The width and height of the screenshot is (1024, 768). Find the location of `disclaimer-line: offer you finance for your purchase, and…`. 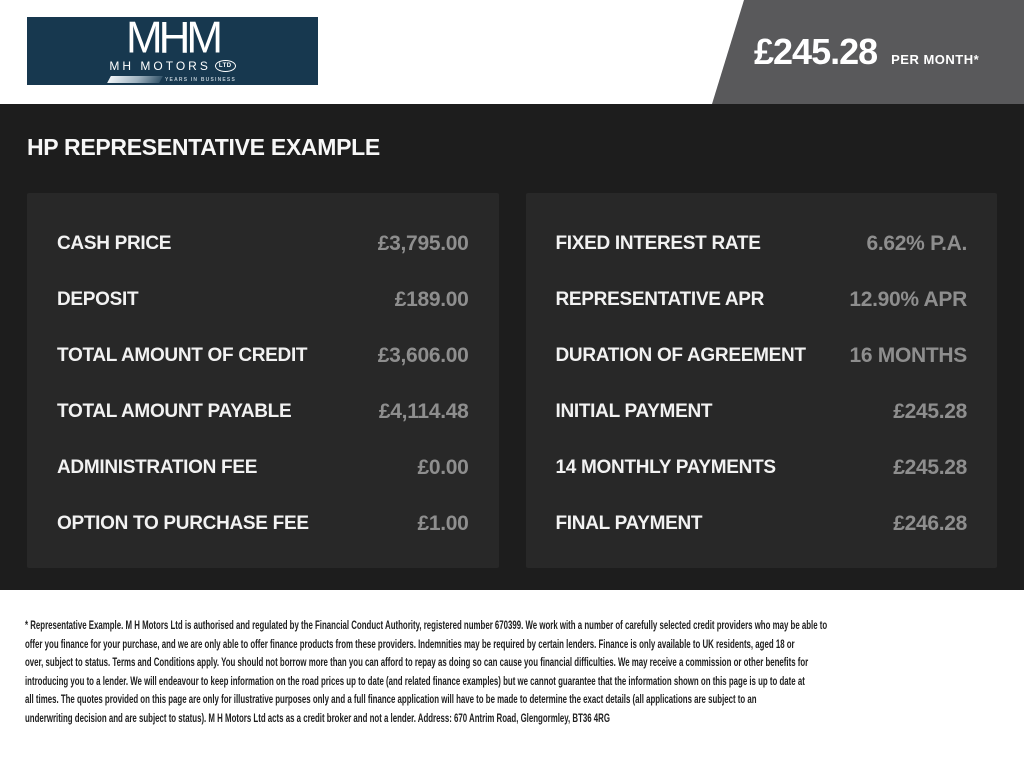

disclaimer-line: offer you finance for your purchase, and… is located at coordinates (410, 643).